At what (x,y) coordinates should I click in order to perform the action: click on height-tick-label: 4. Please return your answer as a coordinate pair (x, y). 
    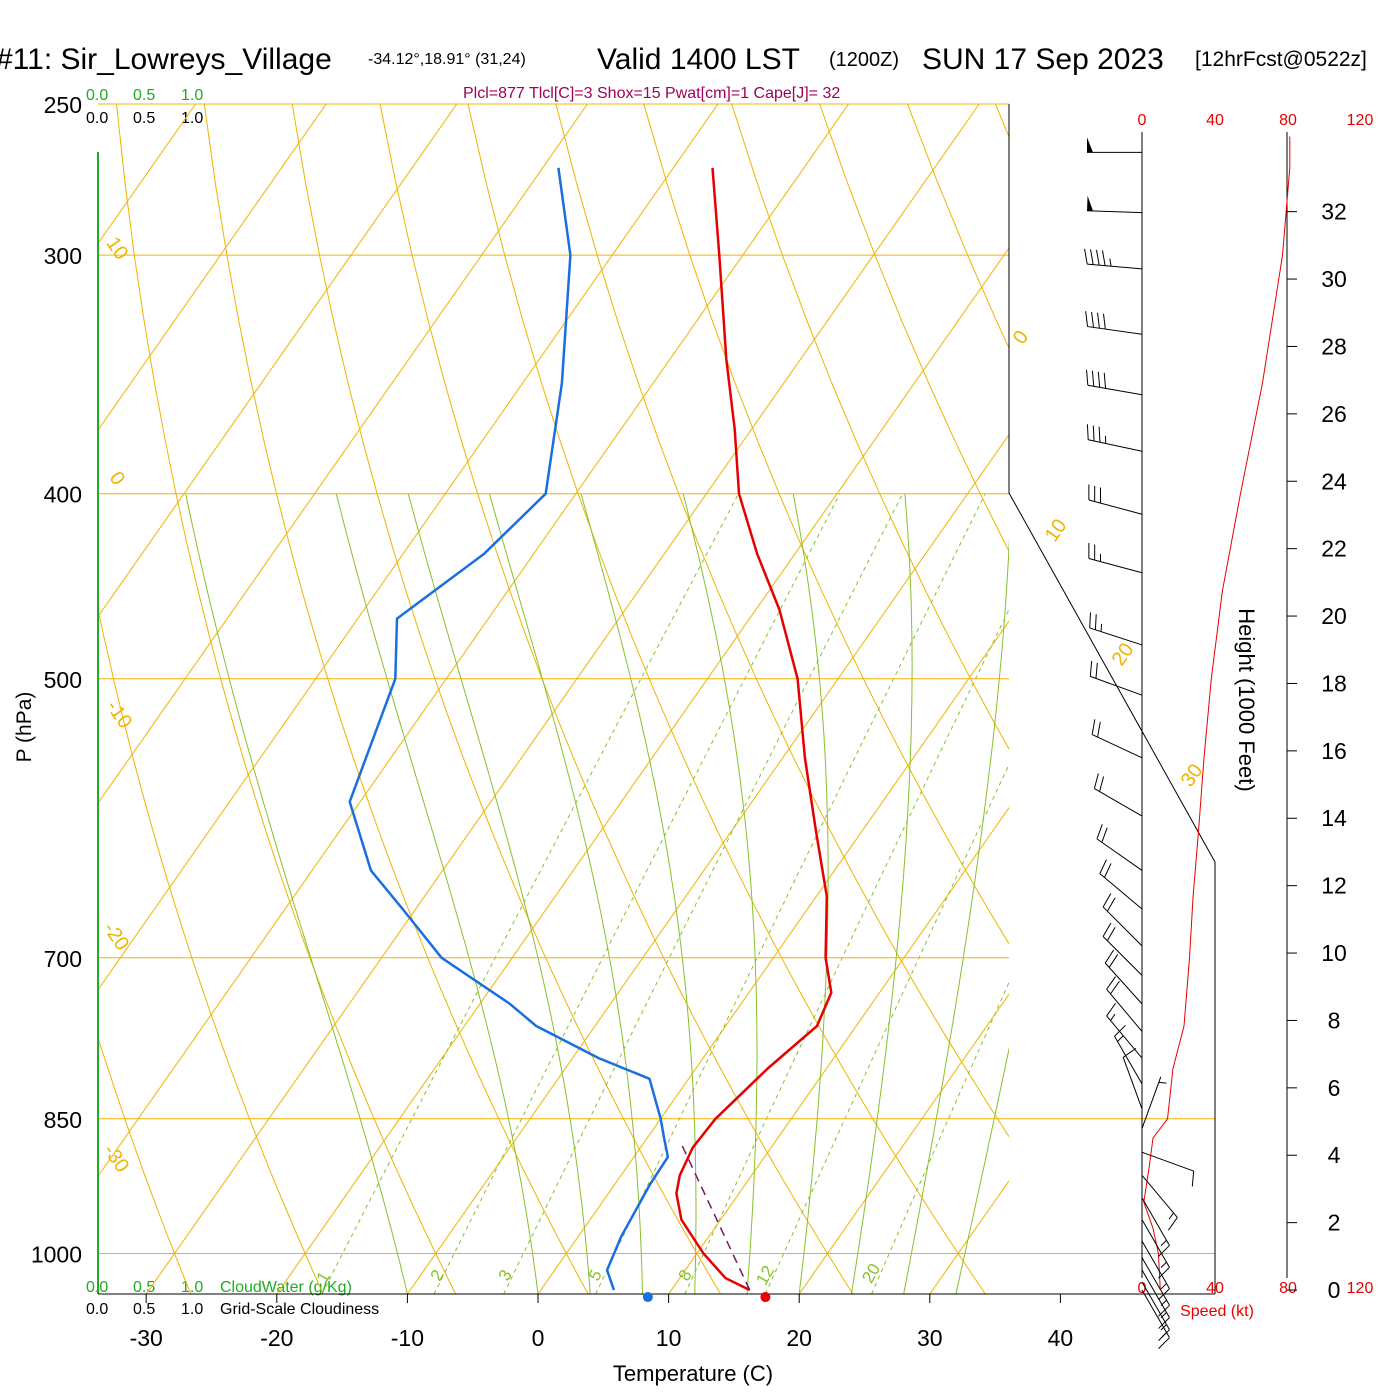
    Looking at the image, I should click on (1334, 1155).